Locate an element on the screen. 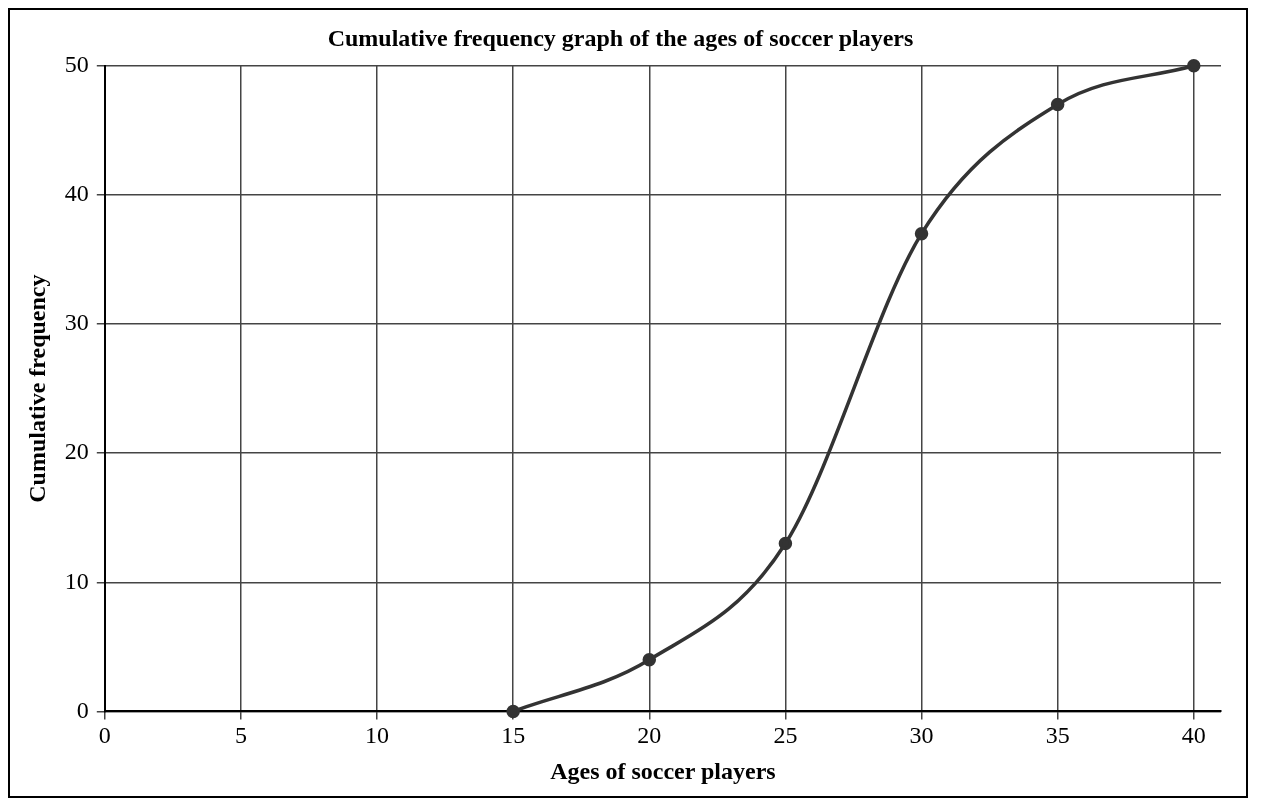  chart-title: Cumulative frequency graph of the ages of soccer players is located at coordinates (620, 37).